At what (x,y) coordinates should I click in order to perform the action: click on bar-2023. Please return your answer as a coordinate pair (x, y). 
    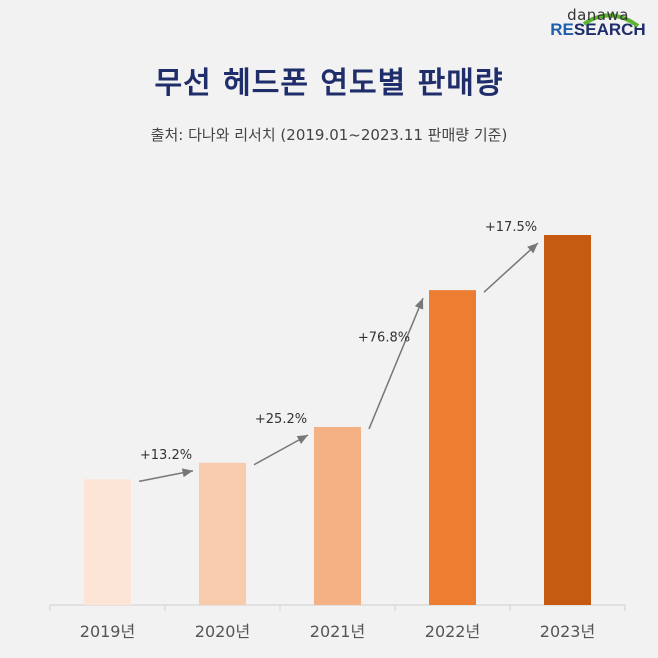
    Looking at the image, I should click on (567, 420).